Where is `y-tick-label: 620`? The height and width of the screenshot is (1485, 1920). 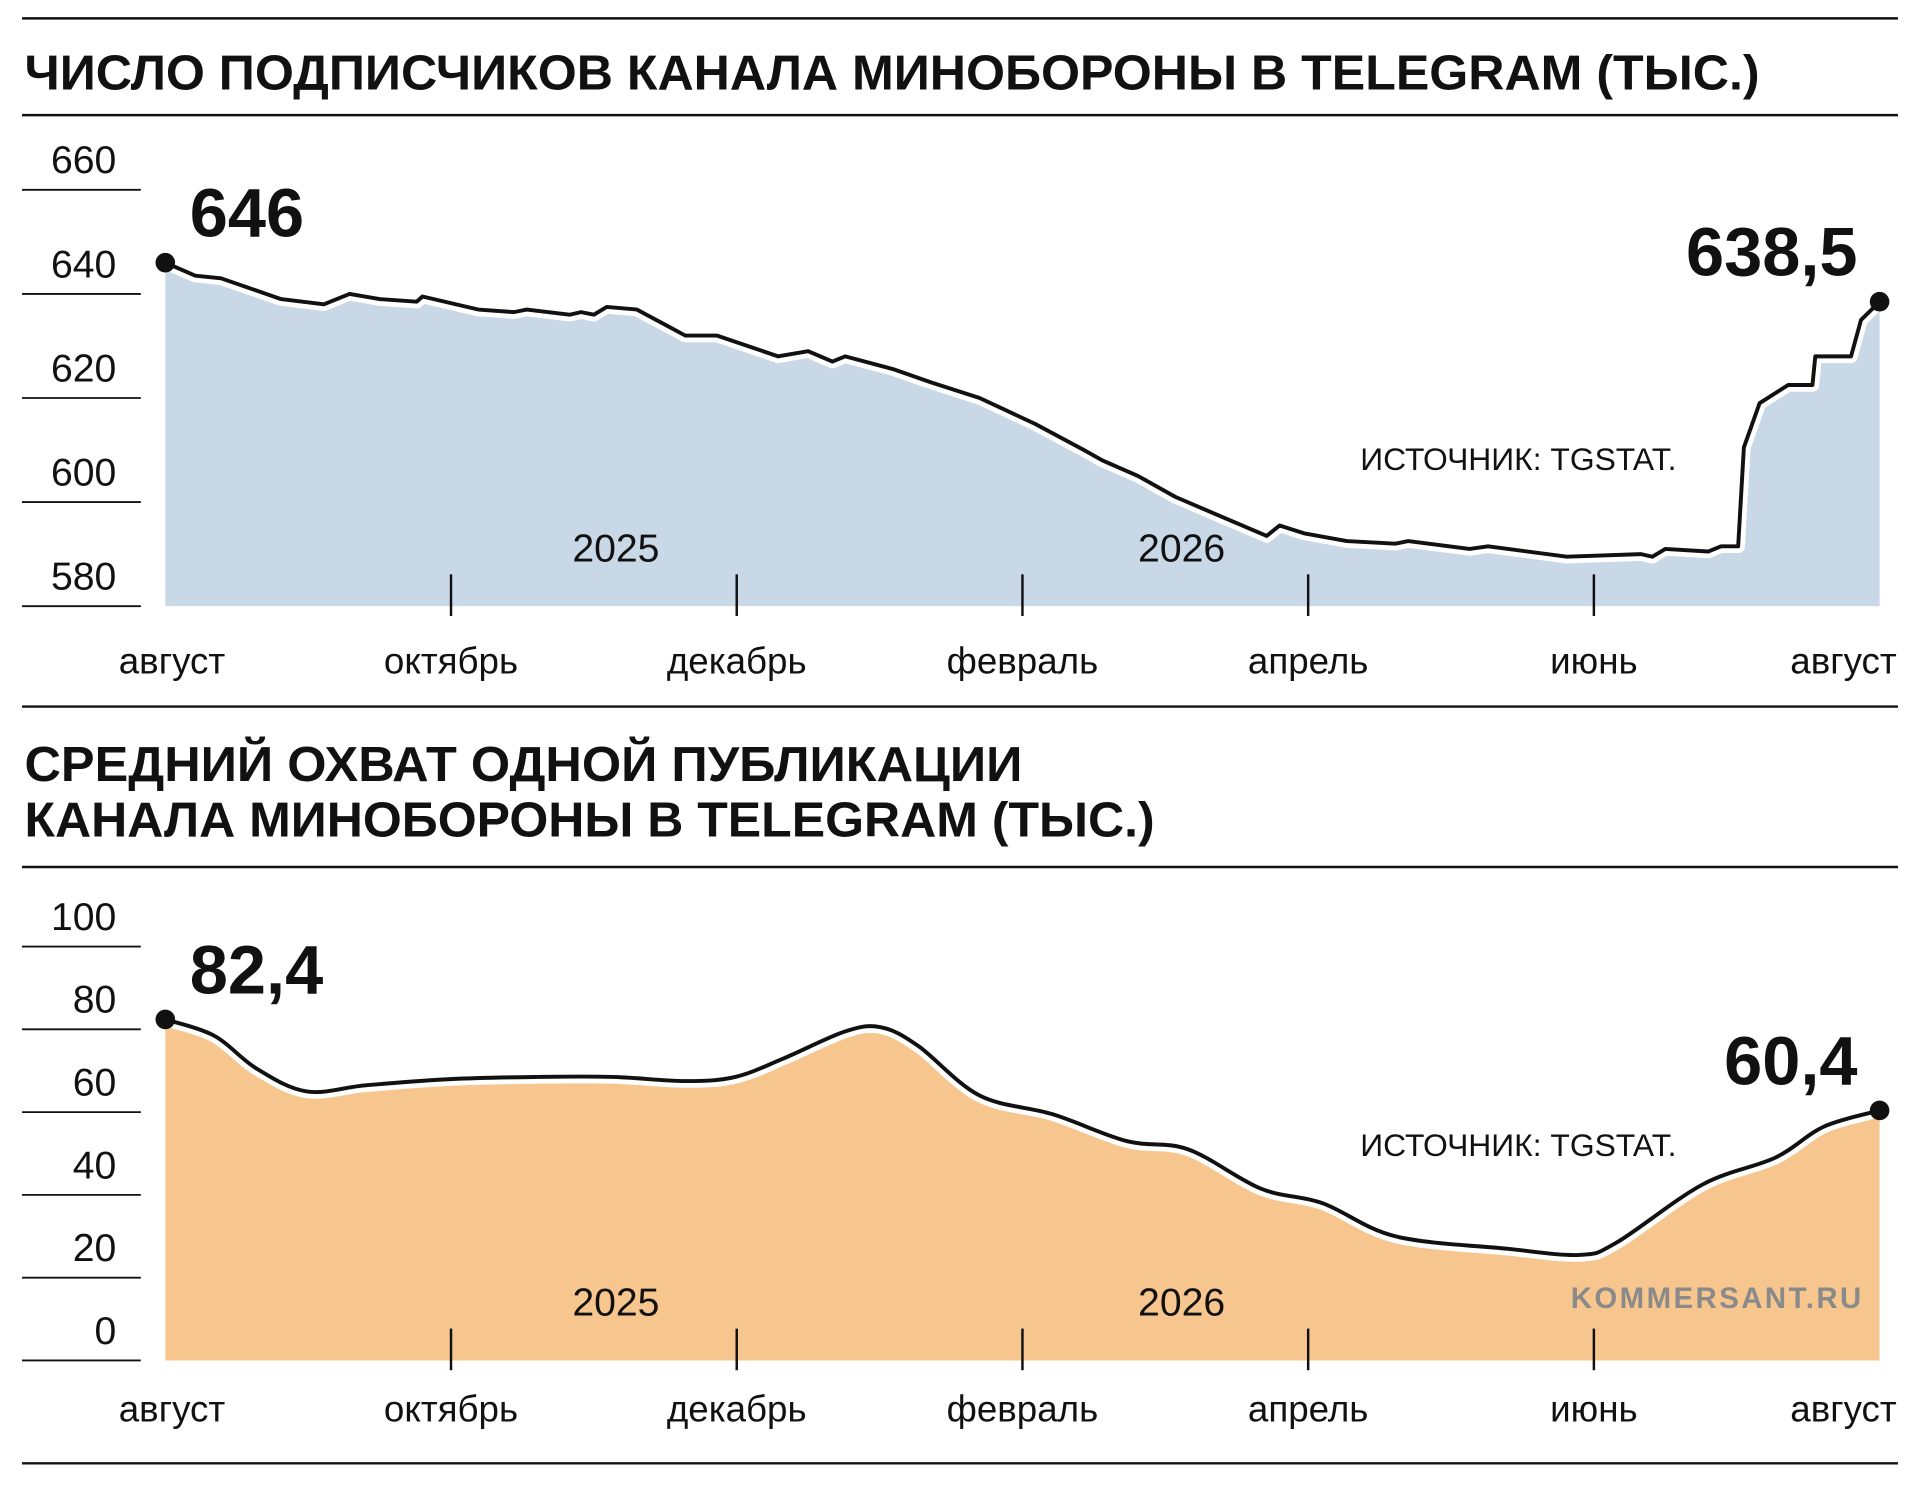 y-tick-label: 620 is located at coordinates (83, 368).